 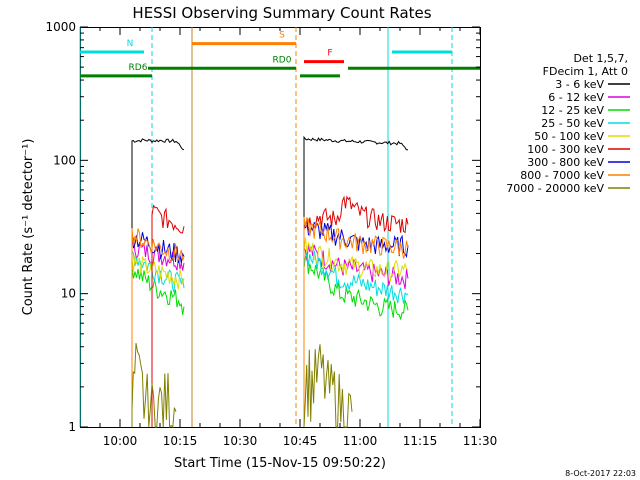 What do you see at coordinates (282, 36) in the screenshot?
I see `flag-bar-label: S` at bounding box center [282, 36].